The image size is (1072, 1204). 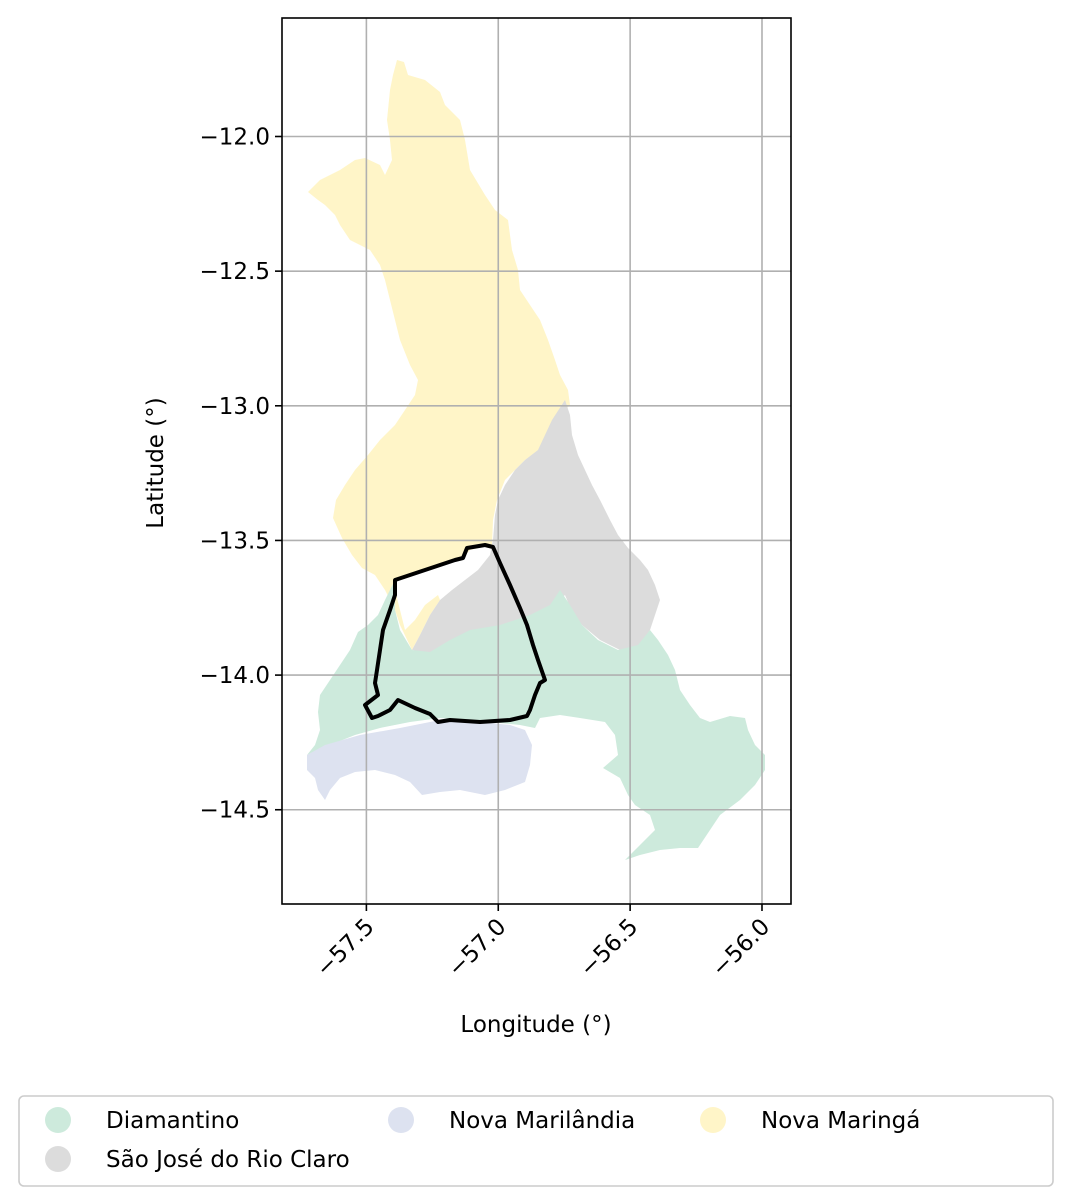 I want to click on x-tick-label: −56.5, so click(x=609, y=948).